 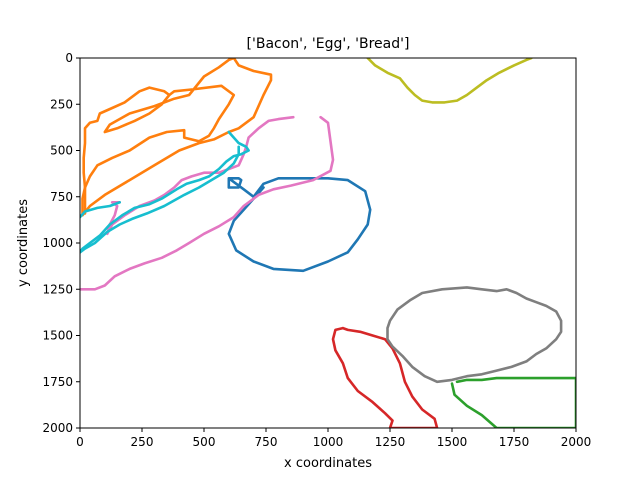 What do you see at coordinates (80, 442) in the screenshot?
I see `x-tick-label: 0` at bounding box center [80, 442].